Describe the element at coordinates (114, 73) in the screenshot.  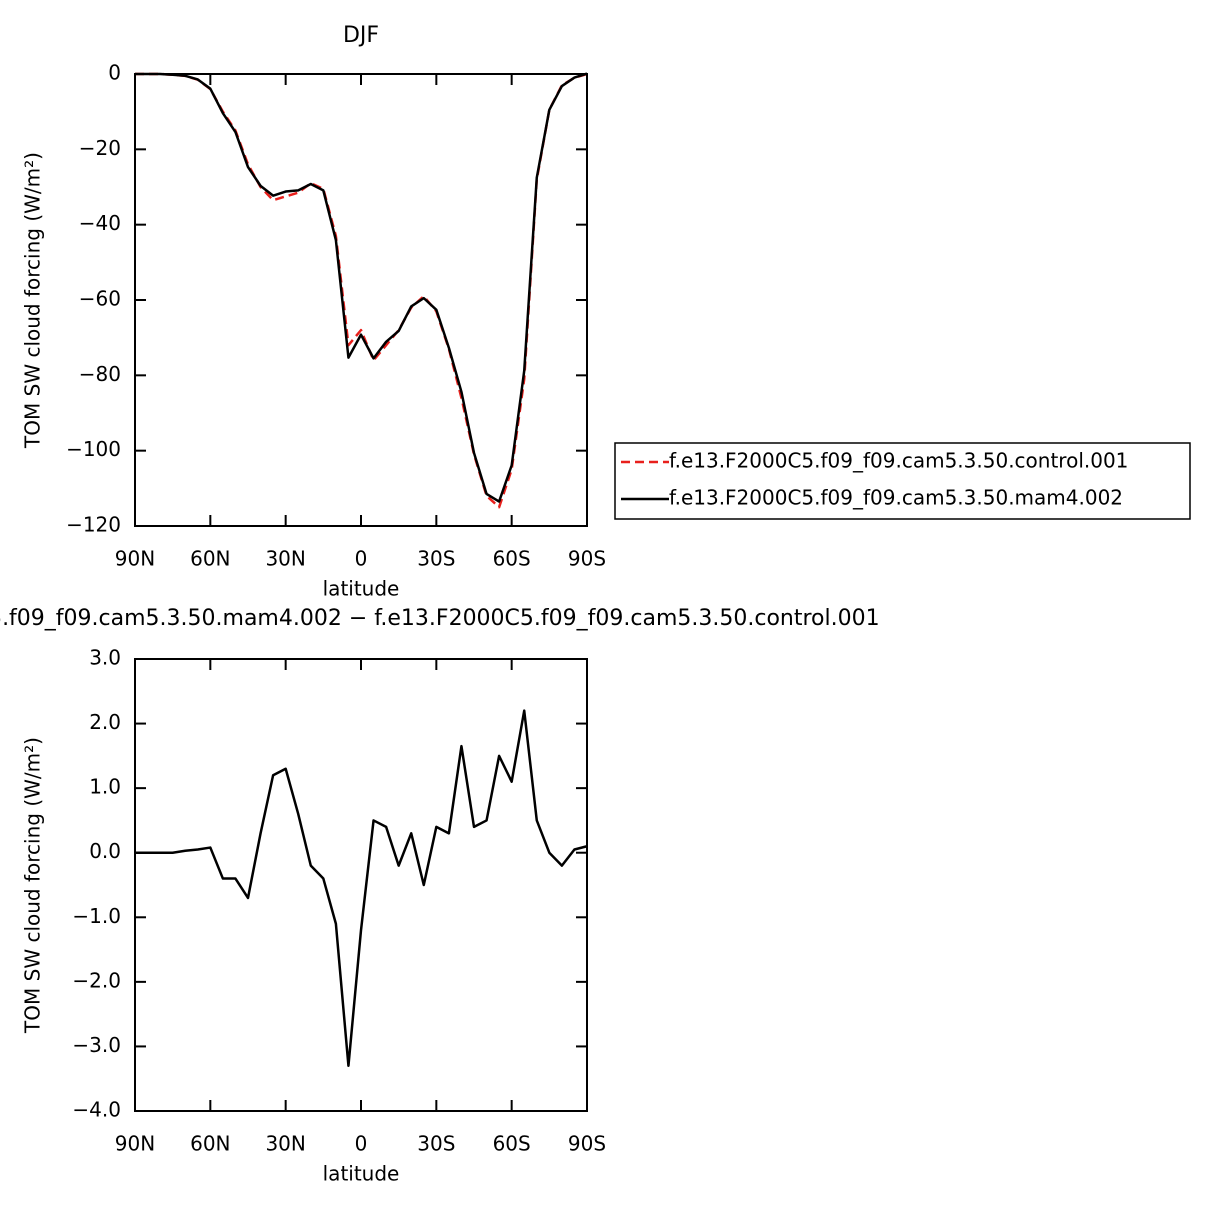
I see `y-tick-label: 0` at that location.